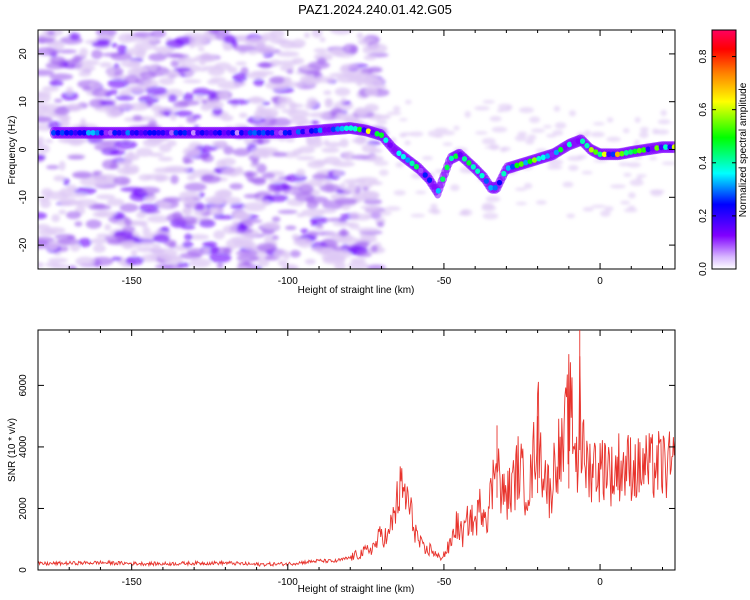 The image size is (750, 600). I want to click on figure-title: PAZ1.2024.240.01.42.G05, so click(375, 9).